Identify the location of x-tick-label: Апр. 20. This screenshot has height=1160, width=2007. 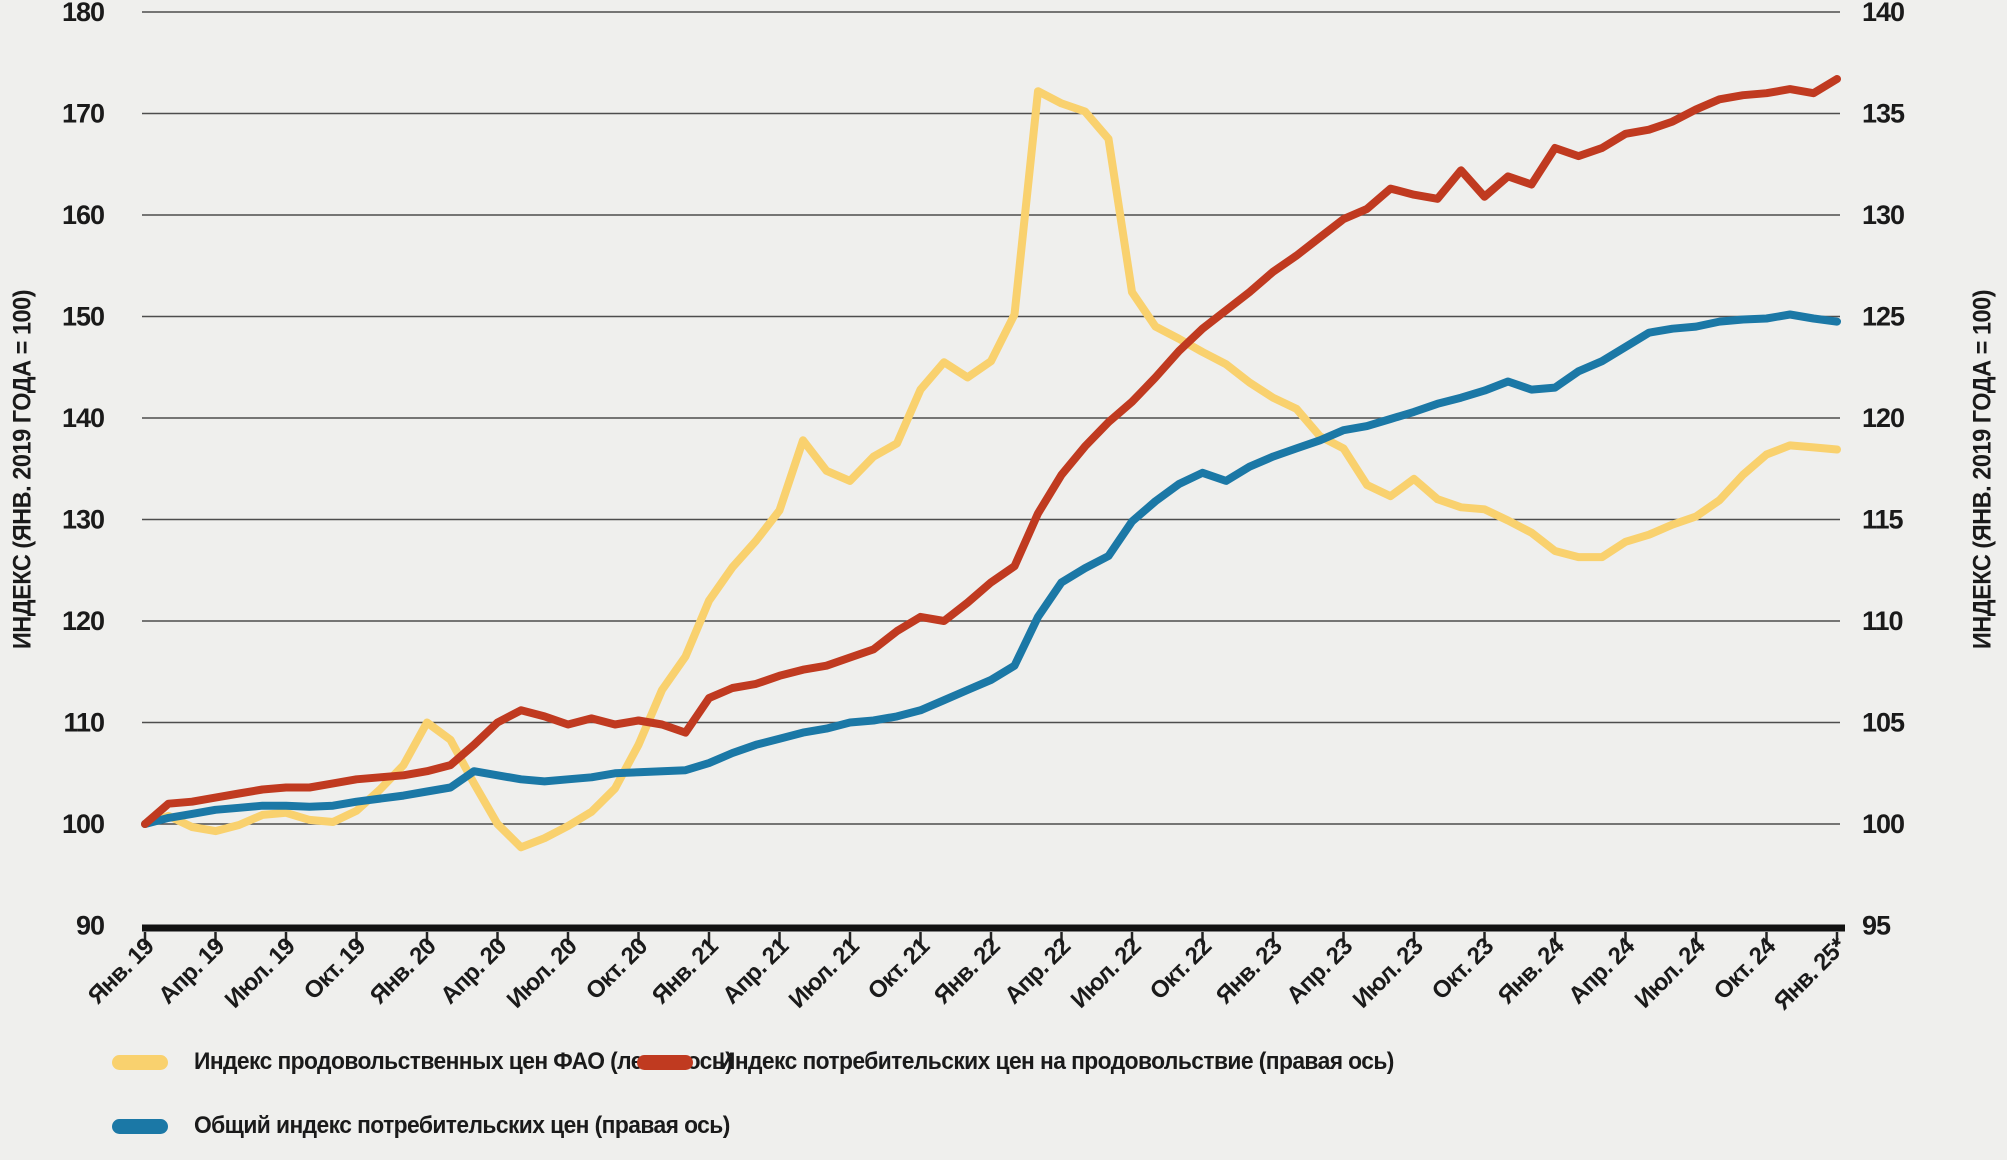
(473, 971).